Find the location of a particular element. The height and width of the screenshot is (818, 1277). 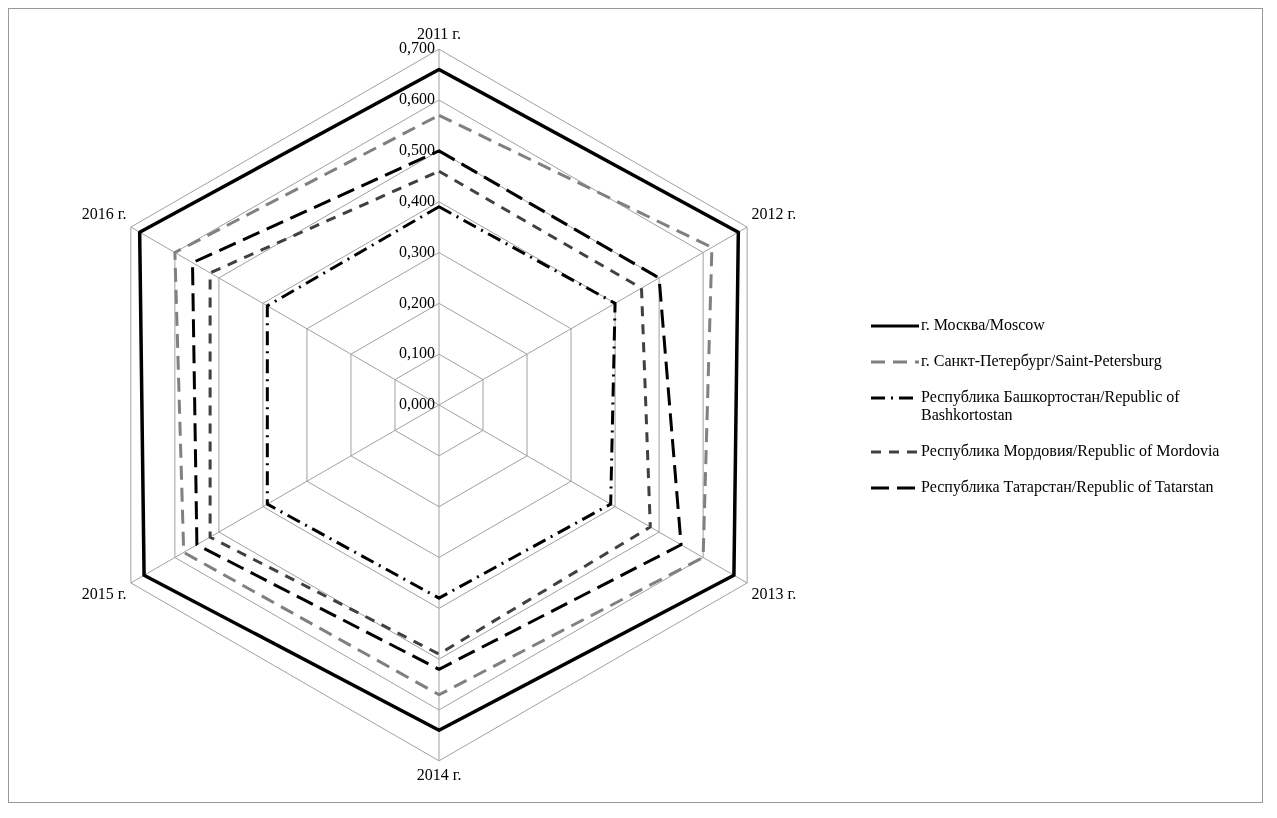

legend-label: г. Санкт-Петербург/Saint-Petersburg is located at coordinates (1041, 360).